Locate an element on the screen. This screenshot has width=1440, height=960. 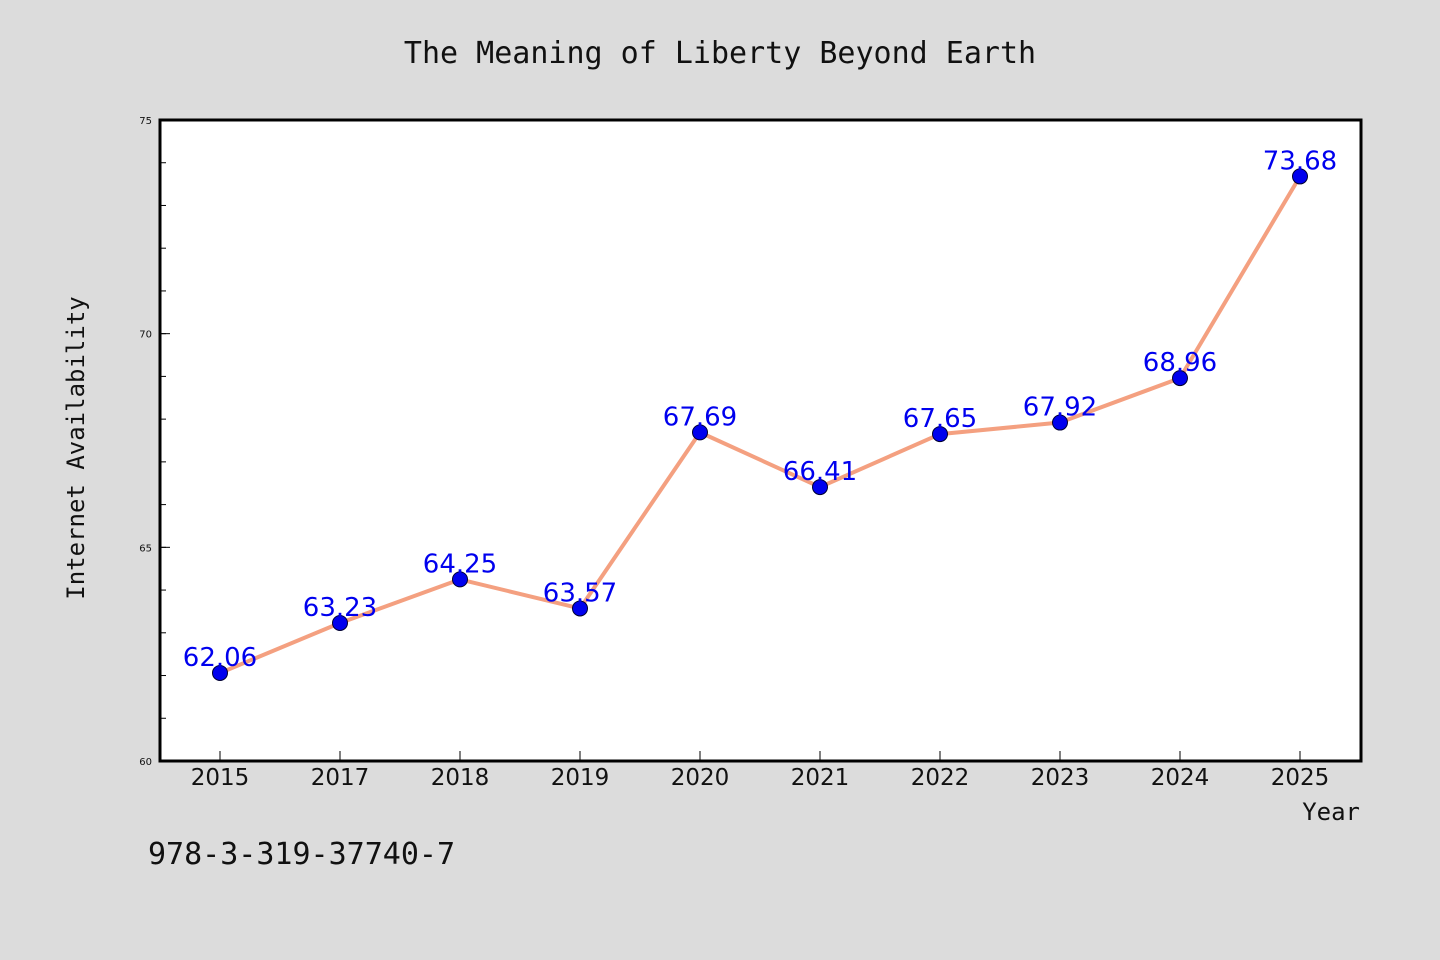
y-tick-label: 75 is located at coordinates (145, 121).